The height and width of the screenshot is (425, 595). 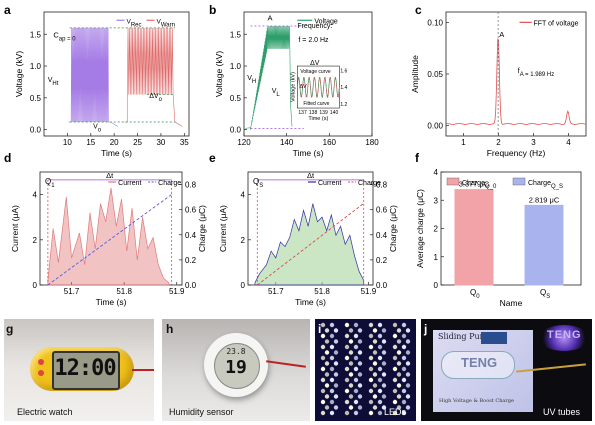 I want to click on y-tick-label: 1, so click(x=436, y=257).